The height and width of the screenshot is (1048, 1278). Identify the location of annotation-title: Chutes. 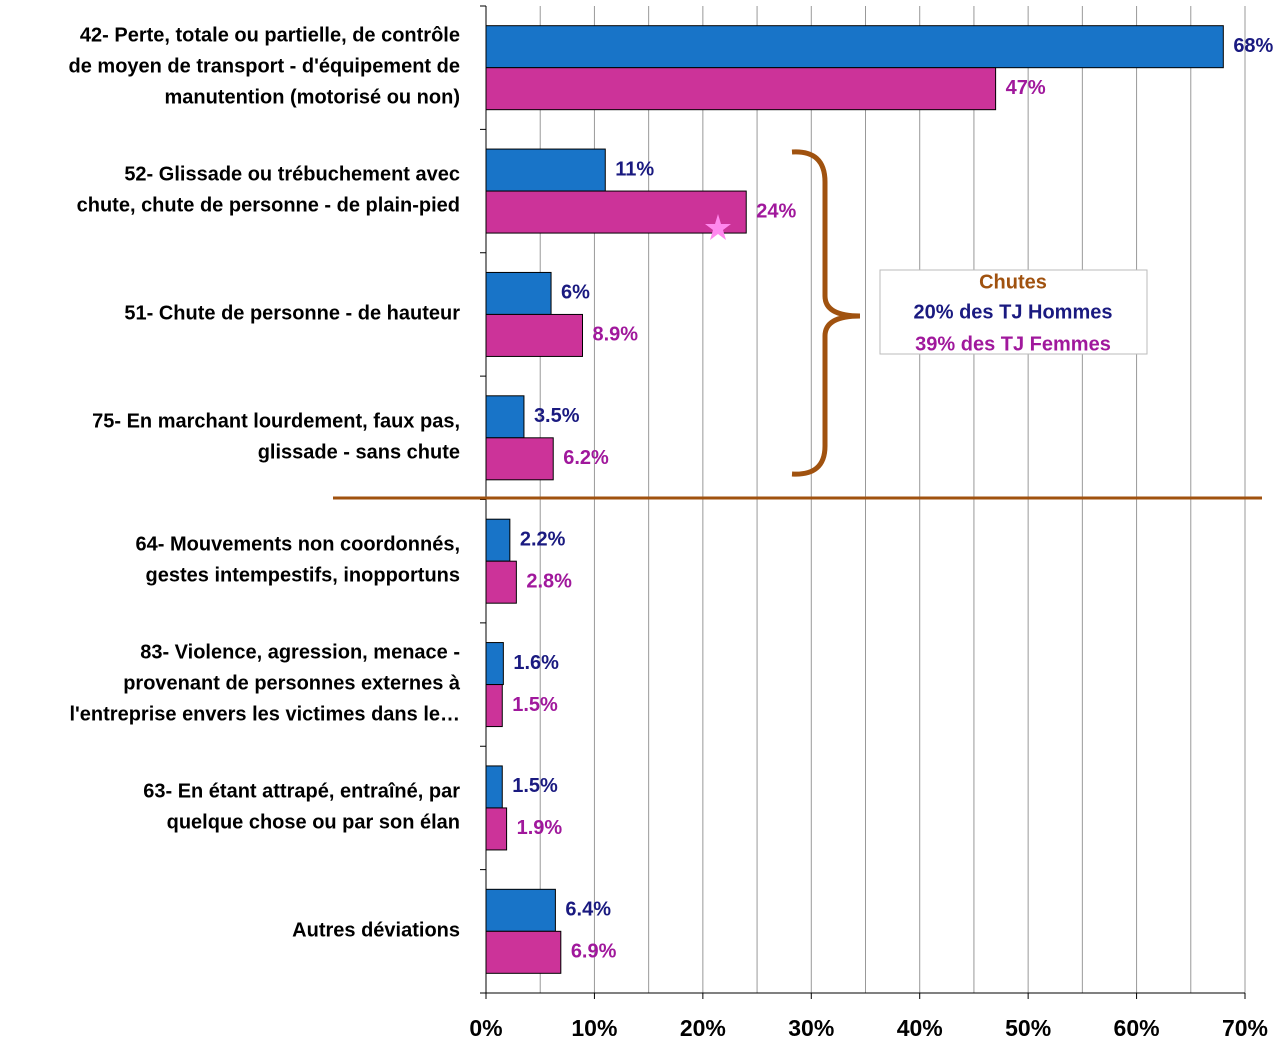
(1013, 282).